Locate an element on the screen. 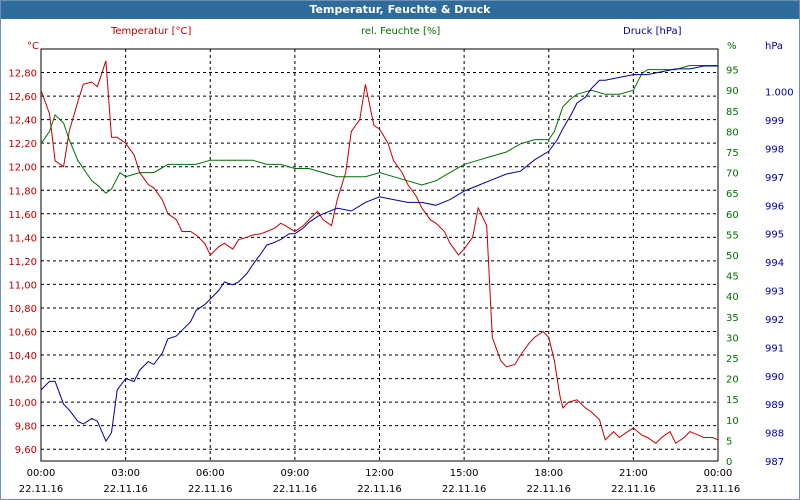 This screenshot has height=500, width=800. humidity-tick-label: 25 is located at coordinates (732, 359).